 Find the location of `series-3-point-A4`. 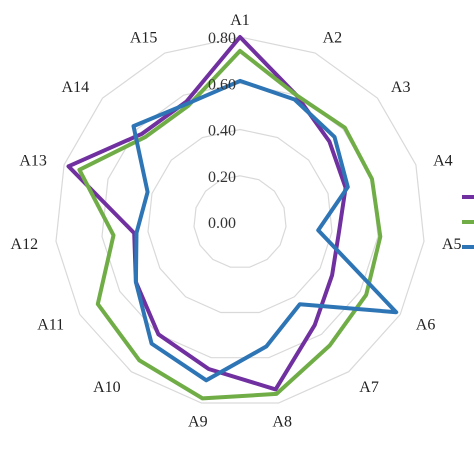

series-3-point-A4 is located at coordinates (348, 187).